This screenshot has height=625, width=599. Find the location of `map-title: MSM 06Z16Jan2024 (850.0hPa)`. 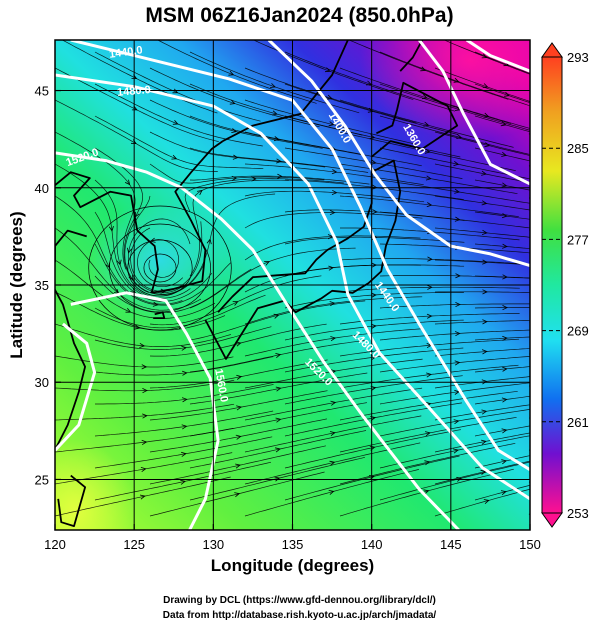

map-title: MSM 06Z16Jan2024 (850.0hPa) is located at coordinates (299, 15).